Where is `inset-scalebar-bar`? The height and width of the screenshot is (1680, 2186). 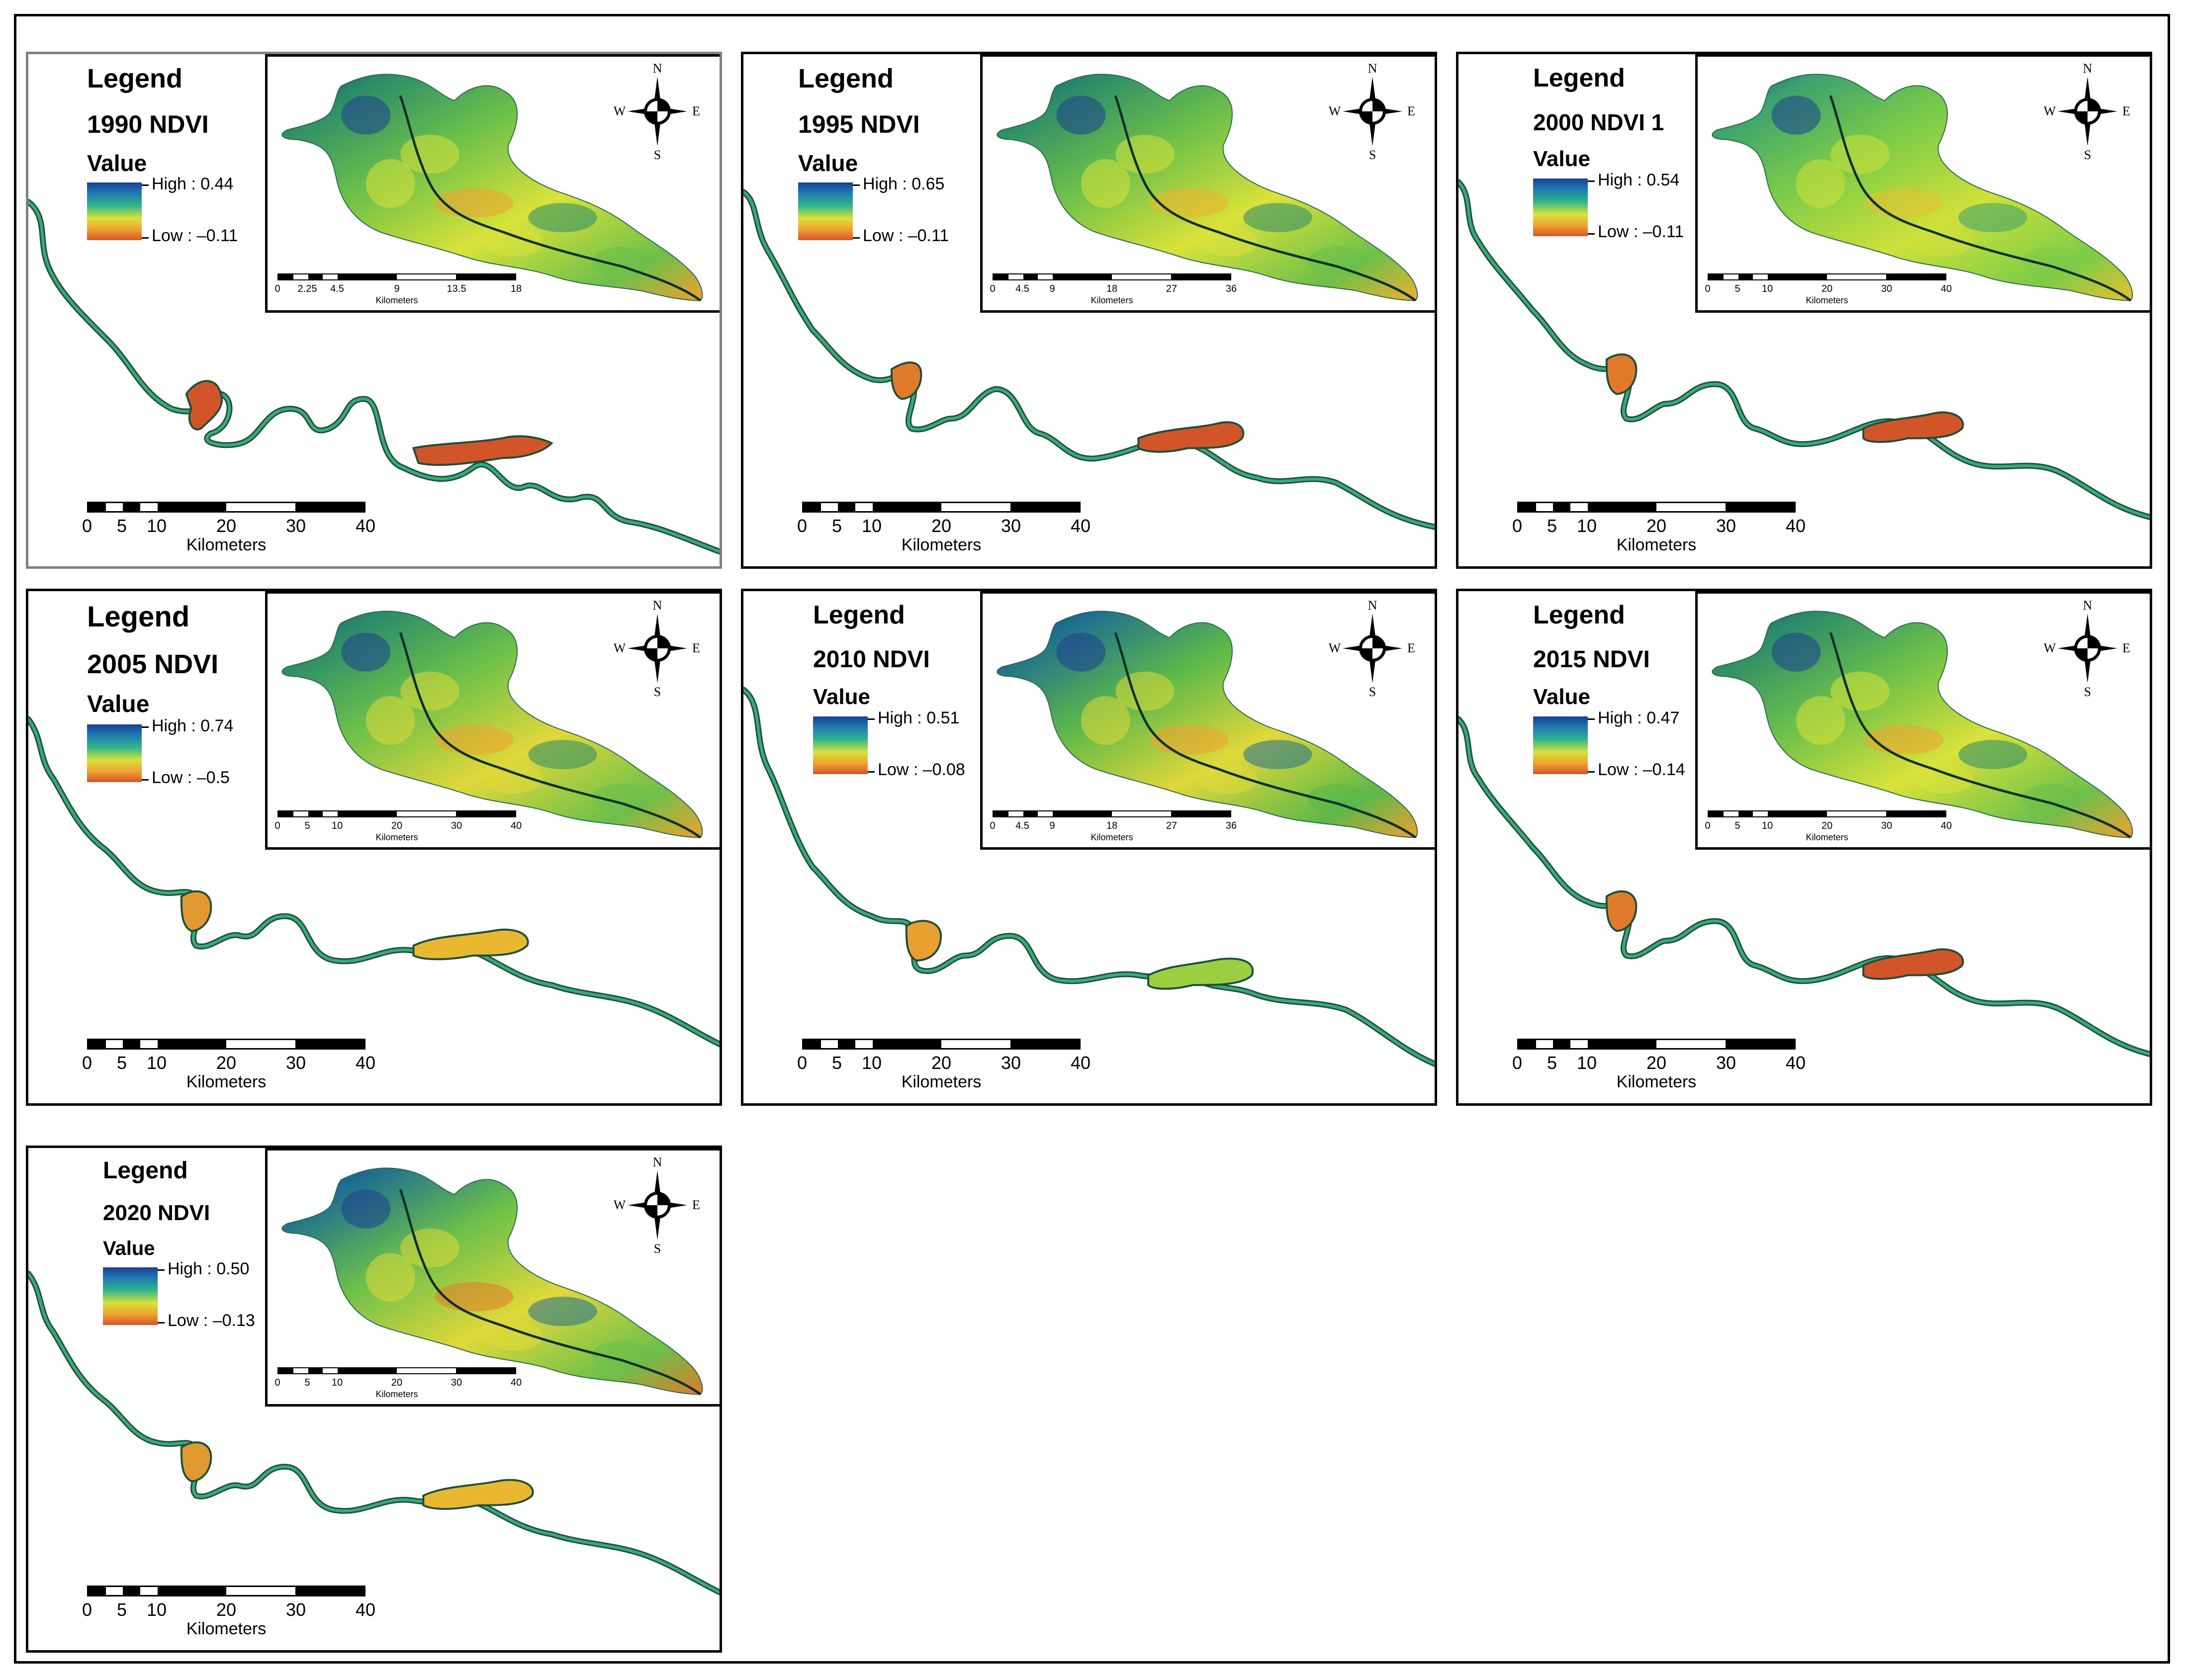
inset-scalebar-bar is located at coordinates (1112, 277).